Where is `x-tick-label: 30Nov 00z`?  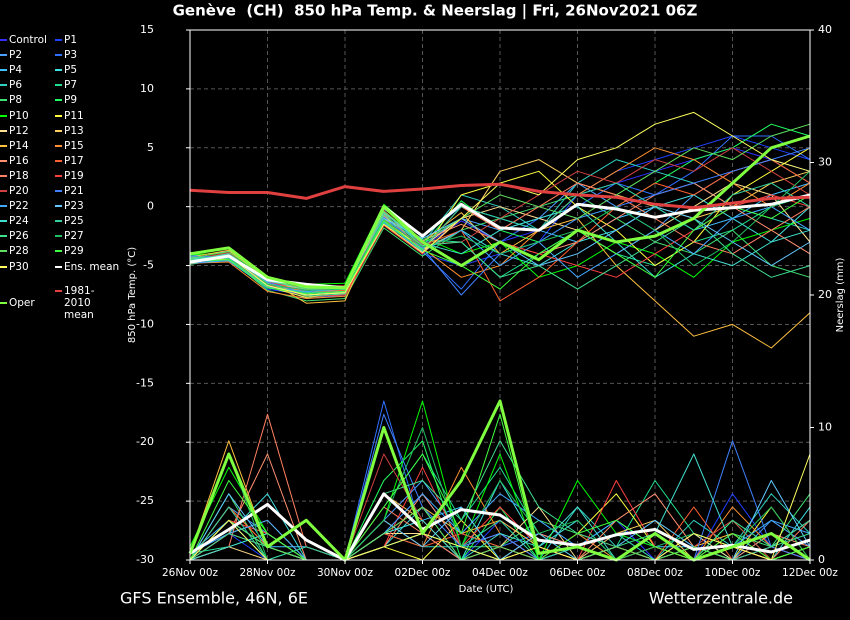 x-tick-label: 30Nov 00z is located at coordinates (345, 573).